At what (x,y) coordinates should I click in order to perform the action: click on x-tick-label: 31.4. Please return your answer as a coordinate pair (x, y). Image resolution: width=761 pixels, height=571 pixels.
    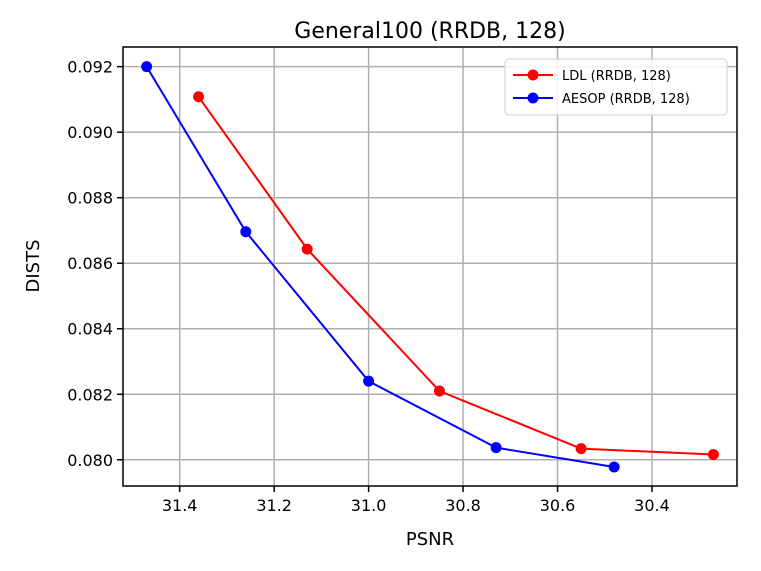
    Looking at the image, I should click on (180, 505).